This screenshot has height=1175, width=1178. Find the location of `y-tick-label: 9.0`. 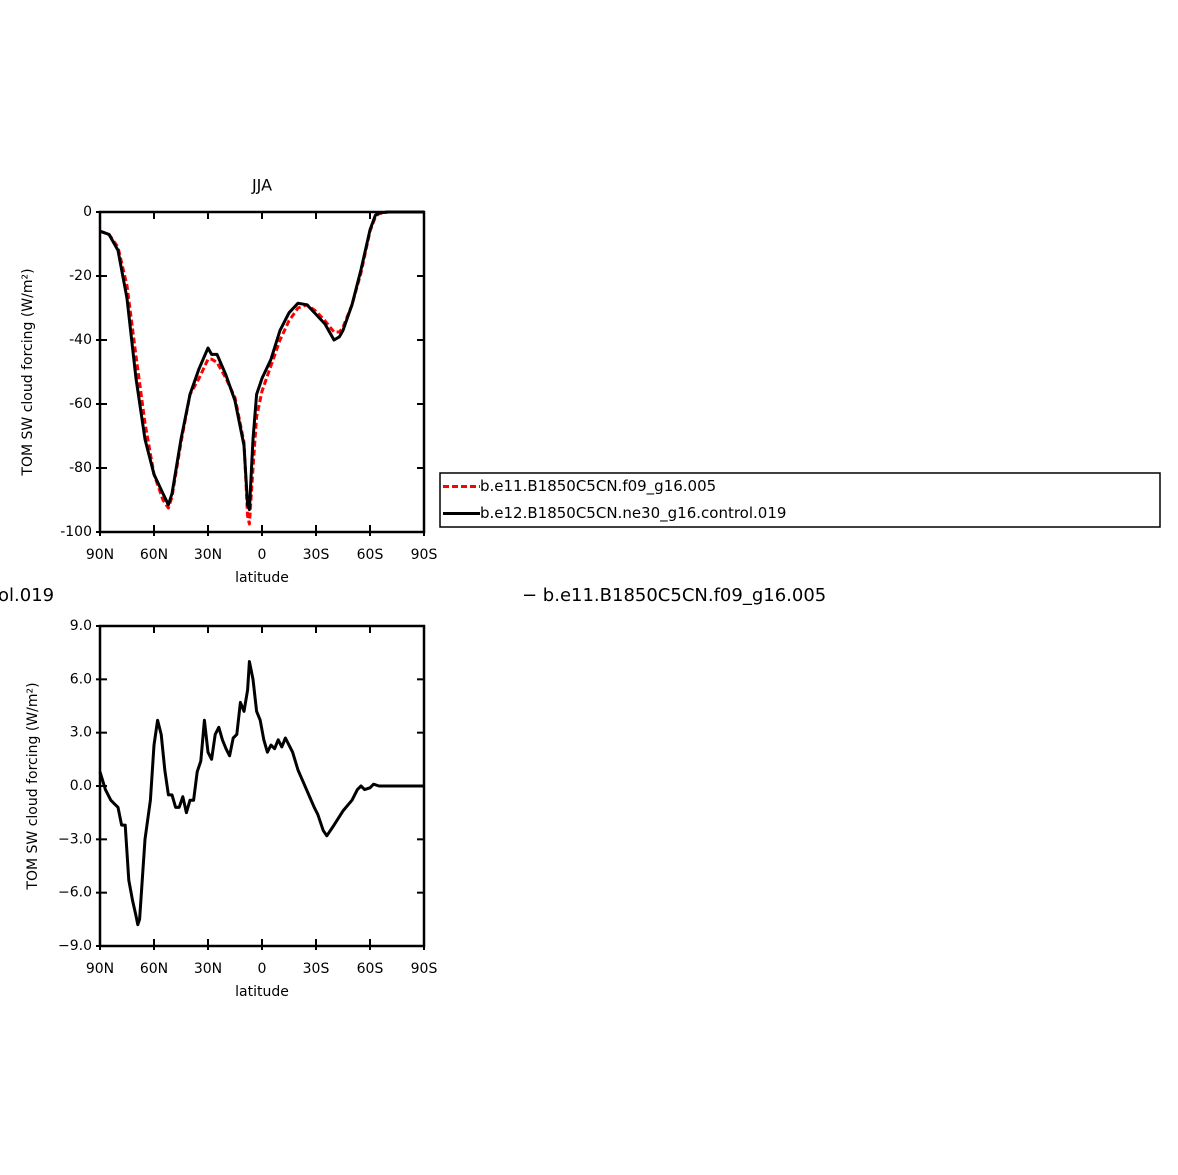

y-tick-label: 9.0 is located at coordinates (81, 626).